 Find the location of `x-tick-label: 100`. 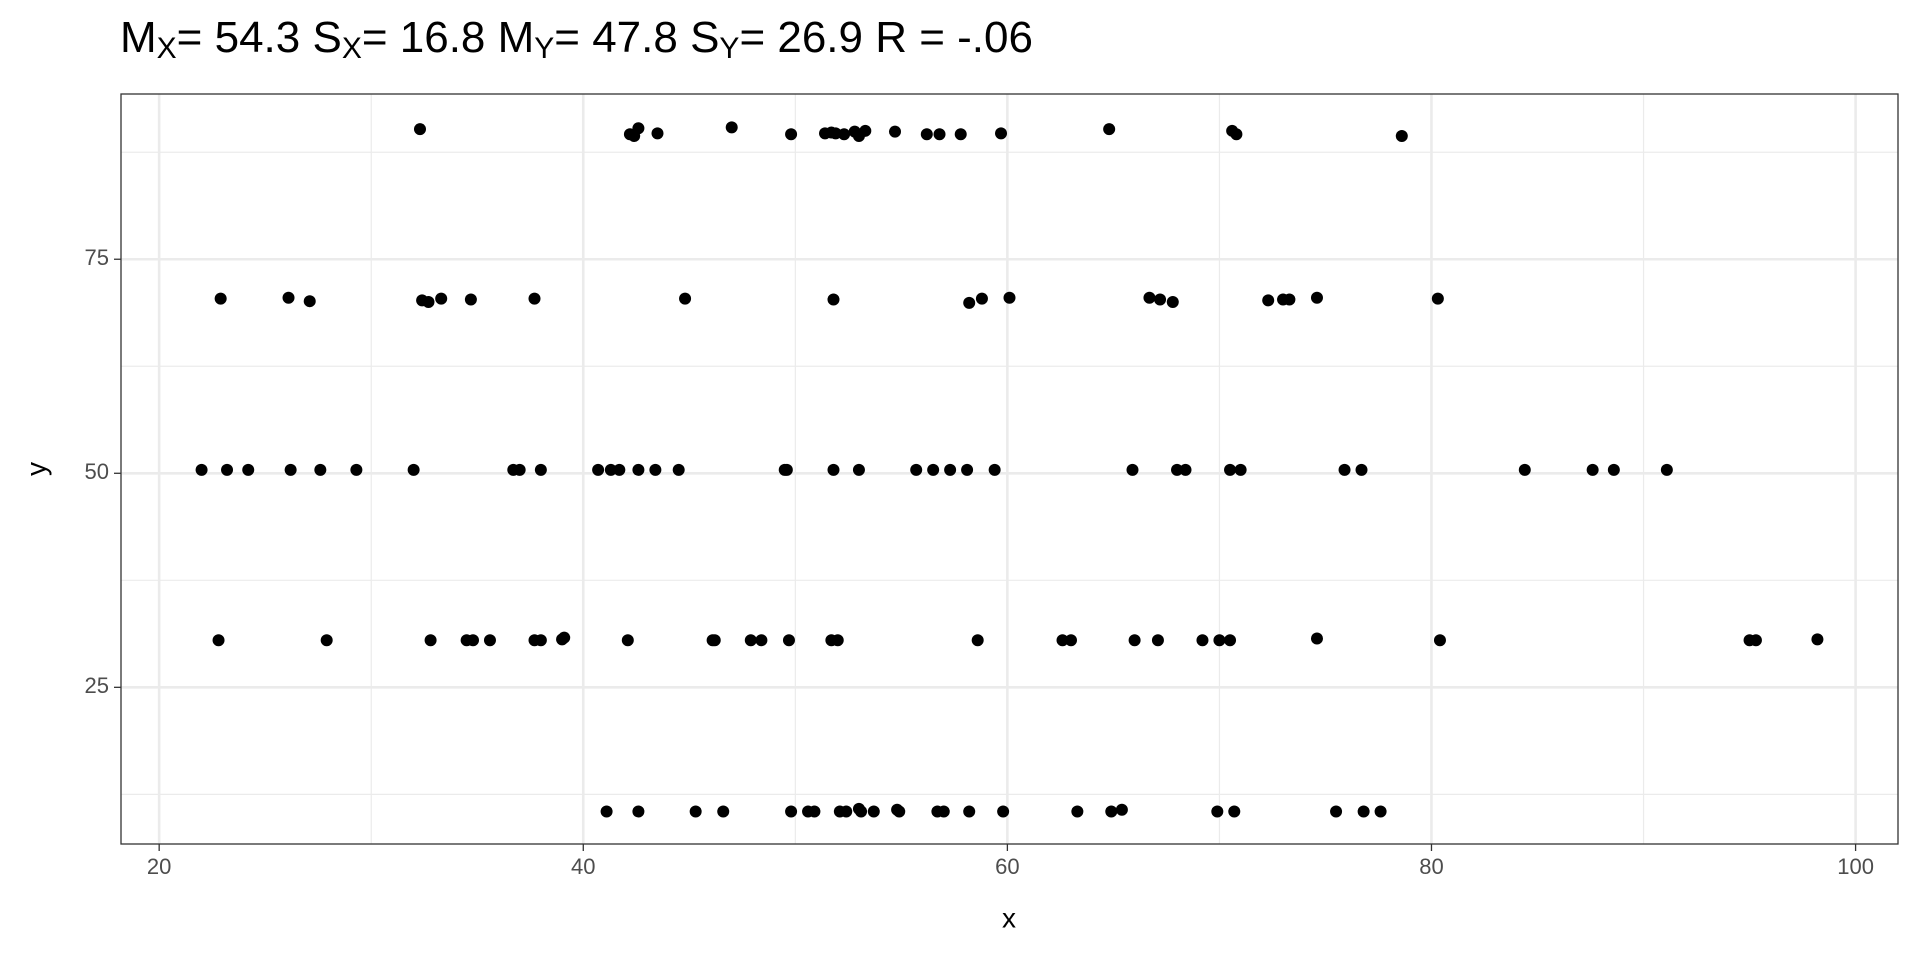

x-tick-label: 100 is located at coordinates (1855, 866).